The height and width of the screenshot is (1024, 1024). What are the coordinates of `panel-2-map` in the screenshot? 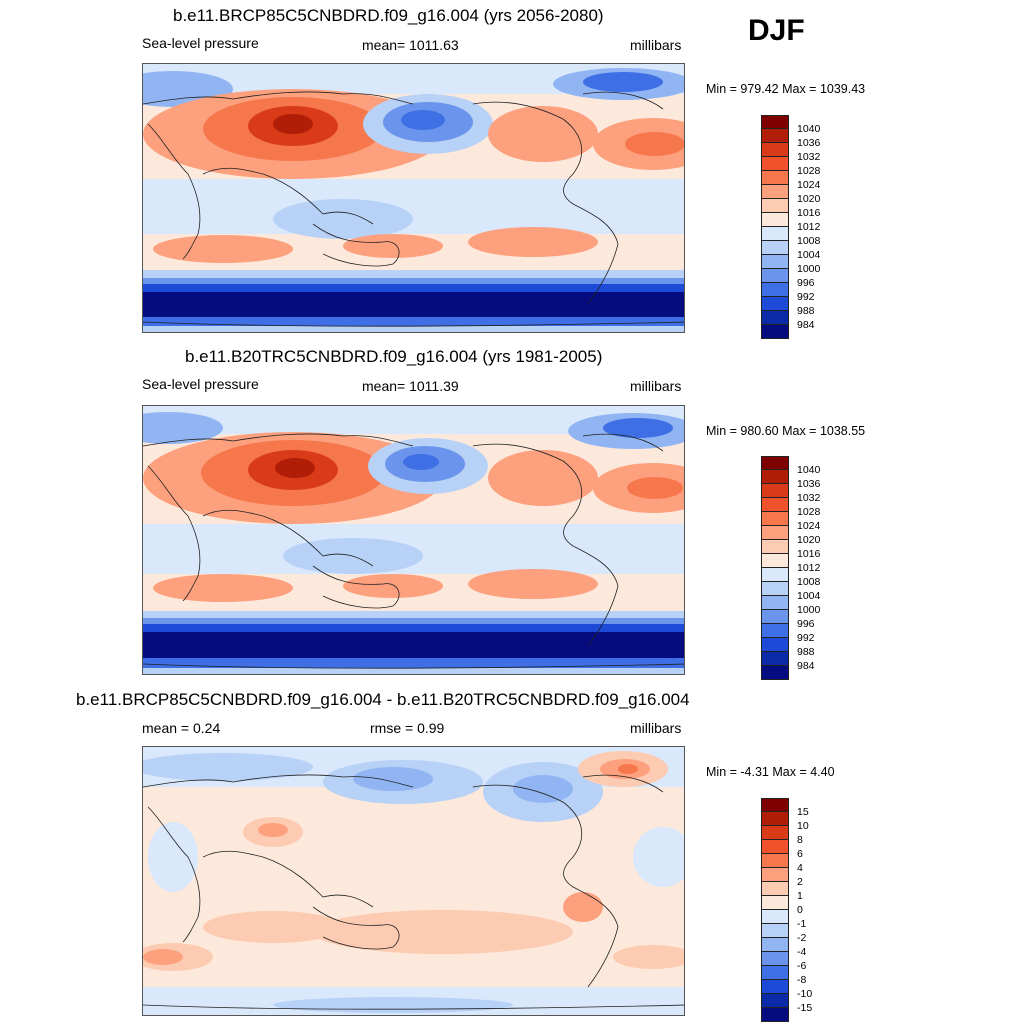 It's located at (413, 540).